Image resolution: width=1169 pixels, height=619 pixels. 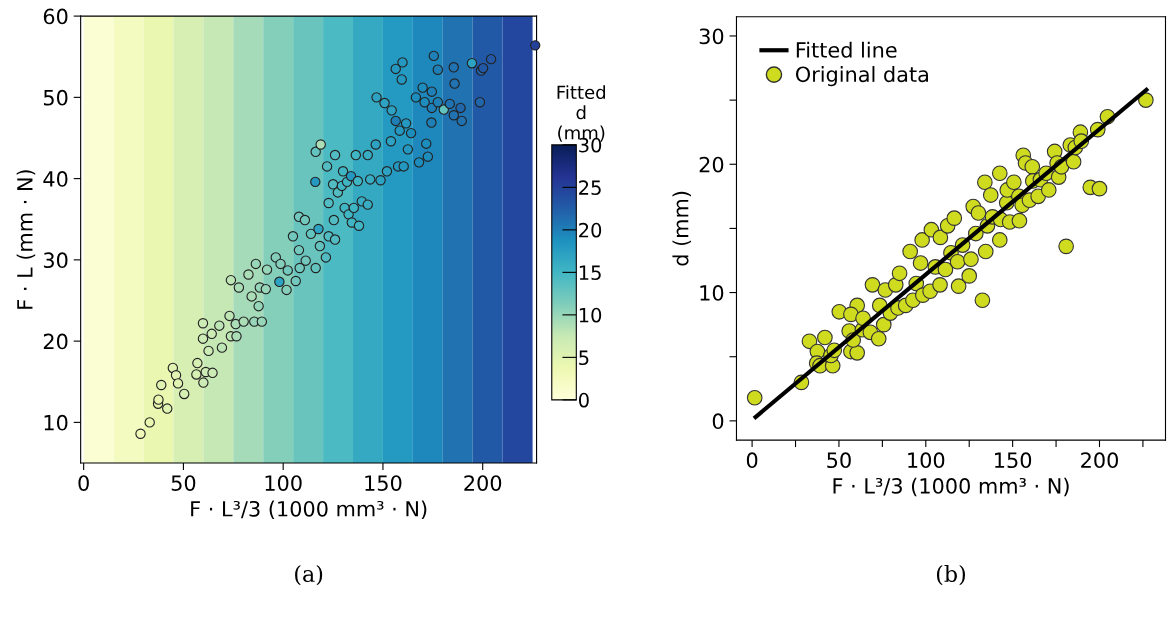 What do you see at coordinates (590, 315) in the screenshot?
I see `color-bar-label: 10` at bounding box center [590, 315].